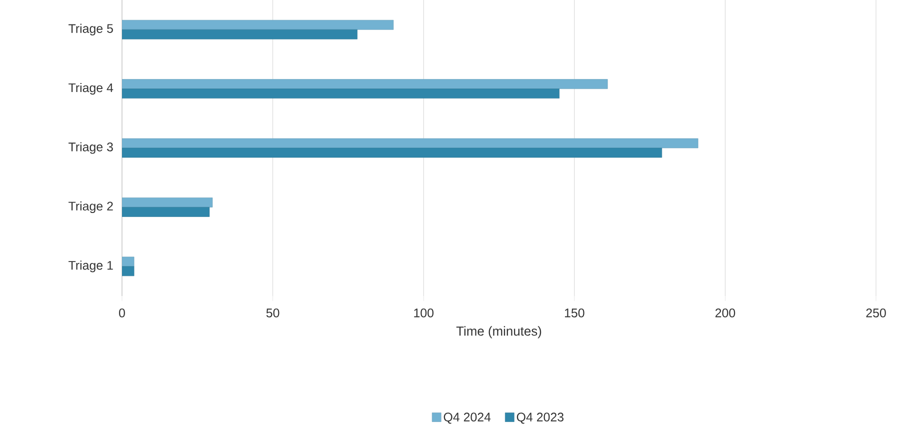 This screenshot has width=909, height=447. What do you see at coordinates (91, 88) in the screenshot?
I see `y-tick-label: Triage 4` at bounding box center [91, 88].